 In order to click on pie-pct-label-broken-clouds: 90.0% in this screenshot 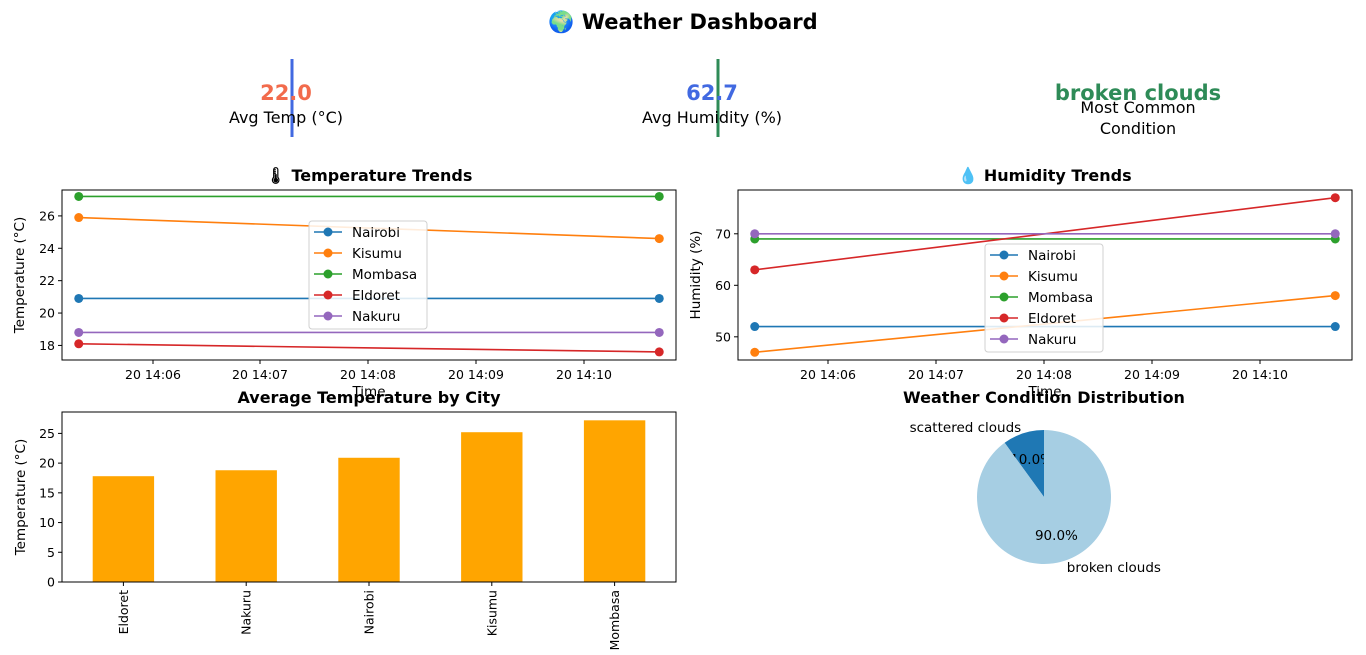, I will do `click(1056, 536)`.